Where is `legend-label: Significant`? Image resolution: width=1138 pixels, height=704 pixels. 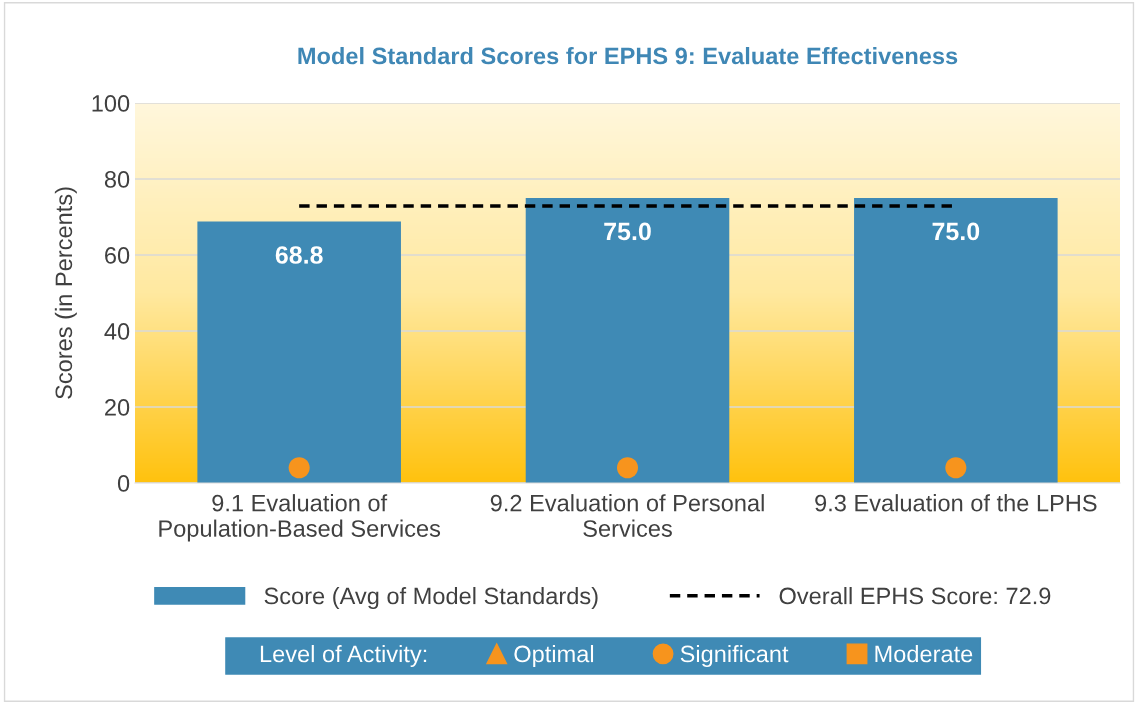 legend-label: Significant is located at coordinates (734, 656).